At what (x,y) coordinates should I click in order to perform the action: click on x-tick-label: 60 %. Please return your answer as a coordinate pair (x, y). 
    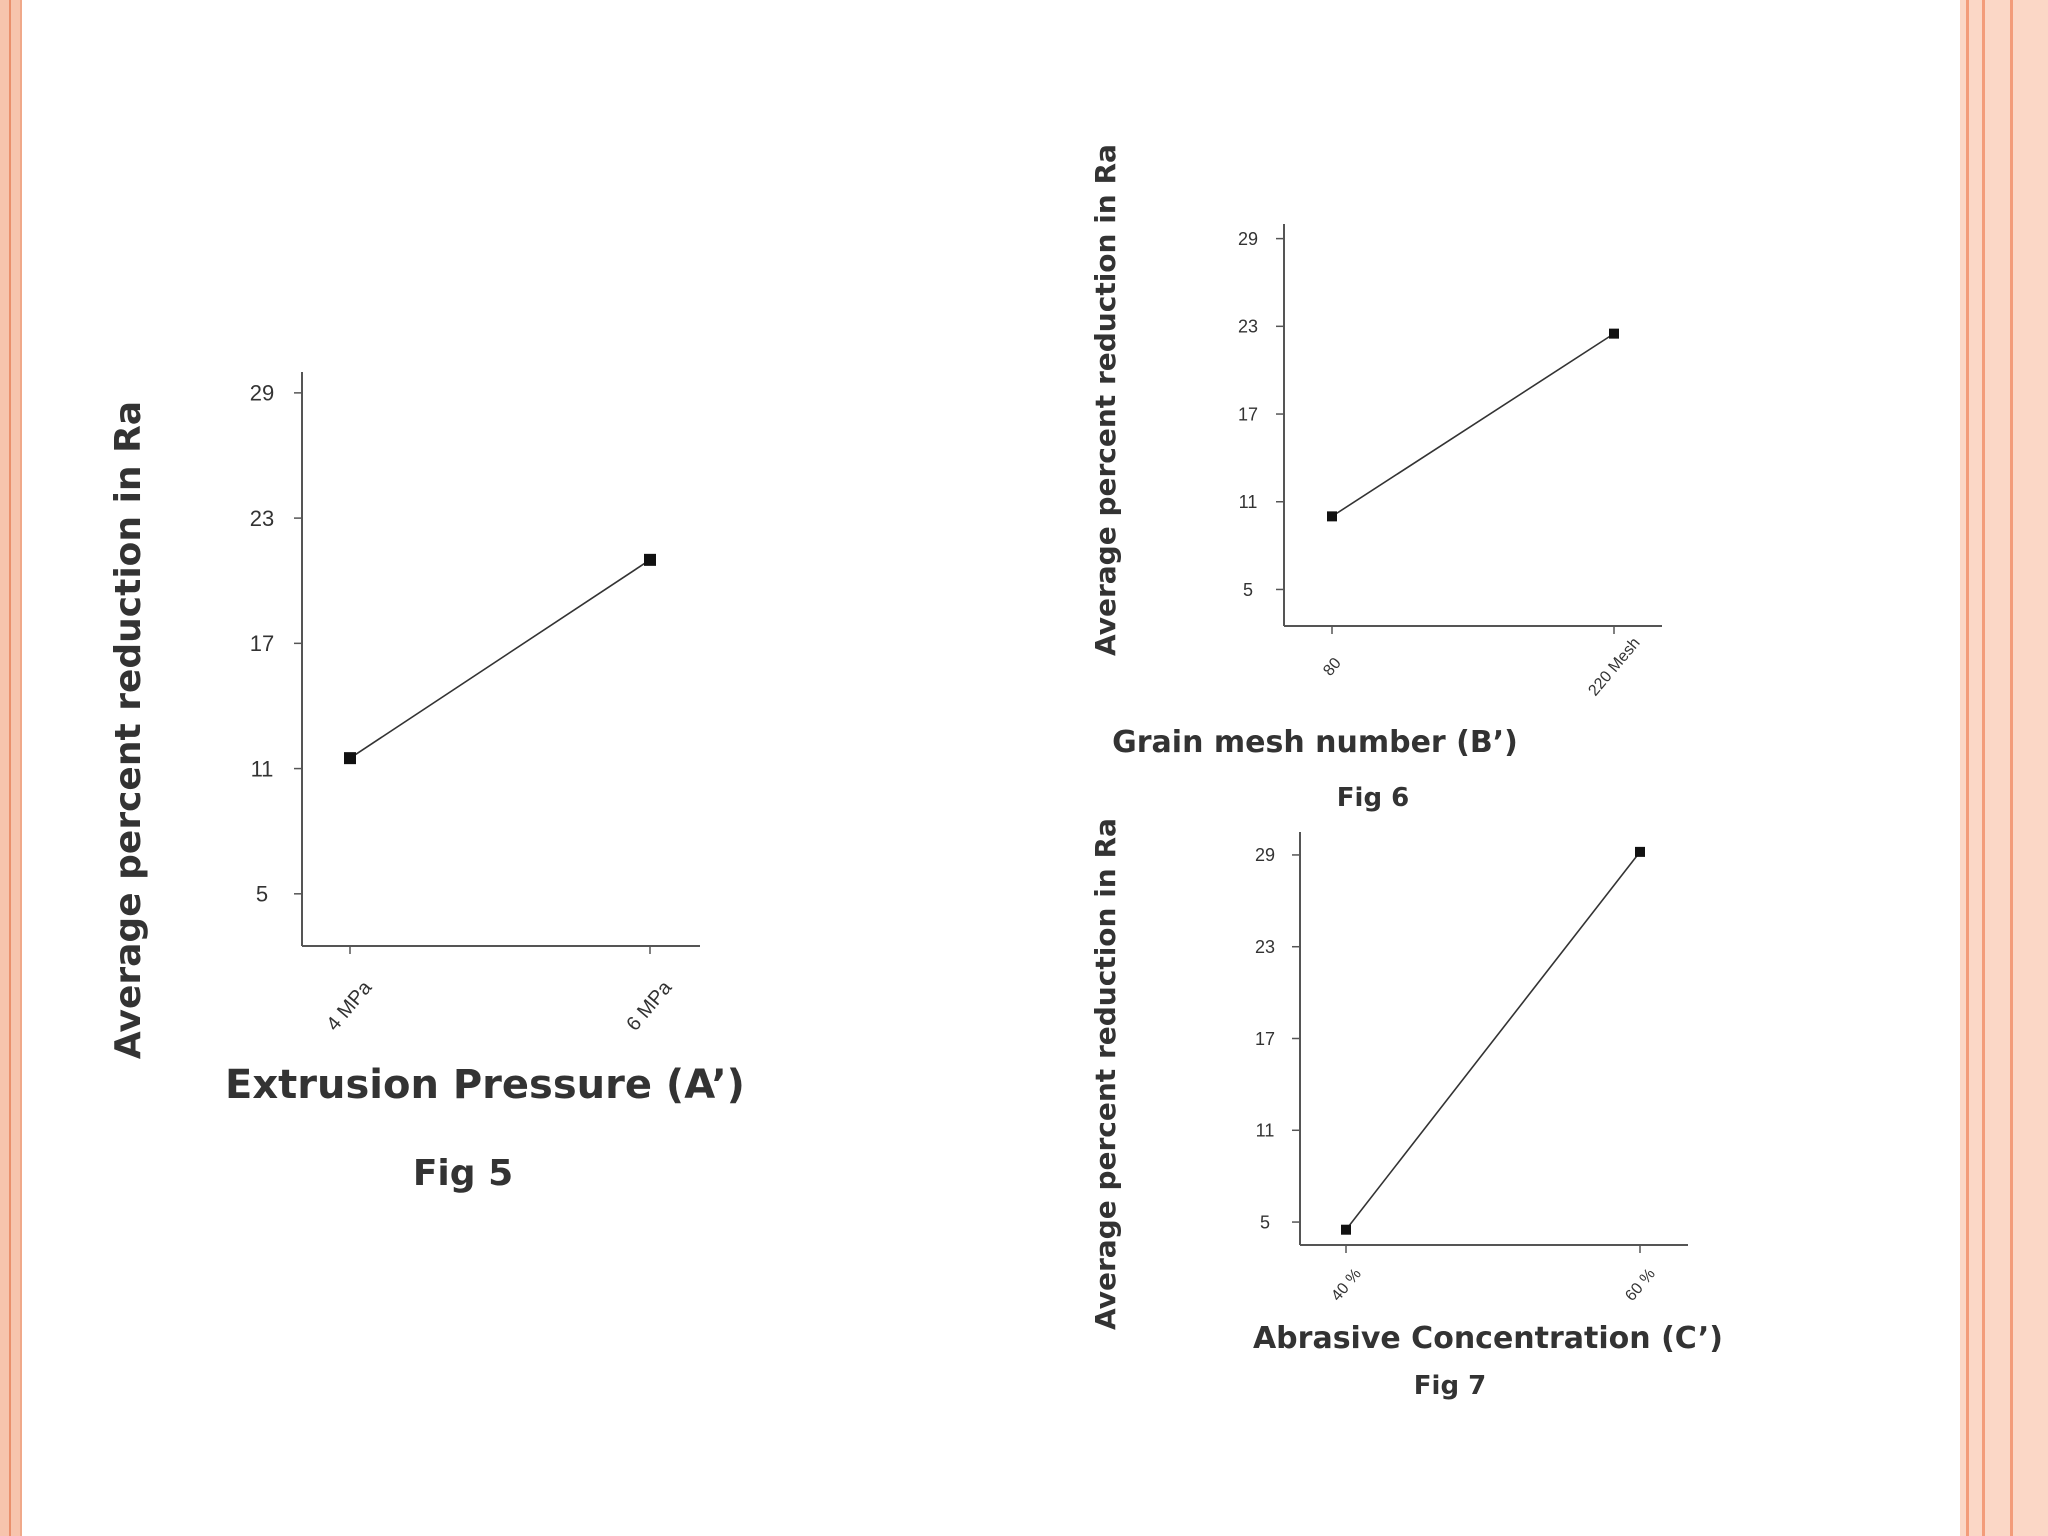
    Looking at the image, I should click on (1640, 1285).